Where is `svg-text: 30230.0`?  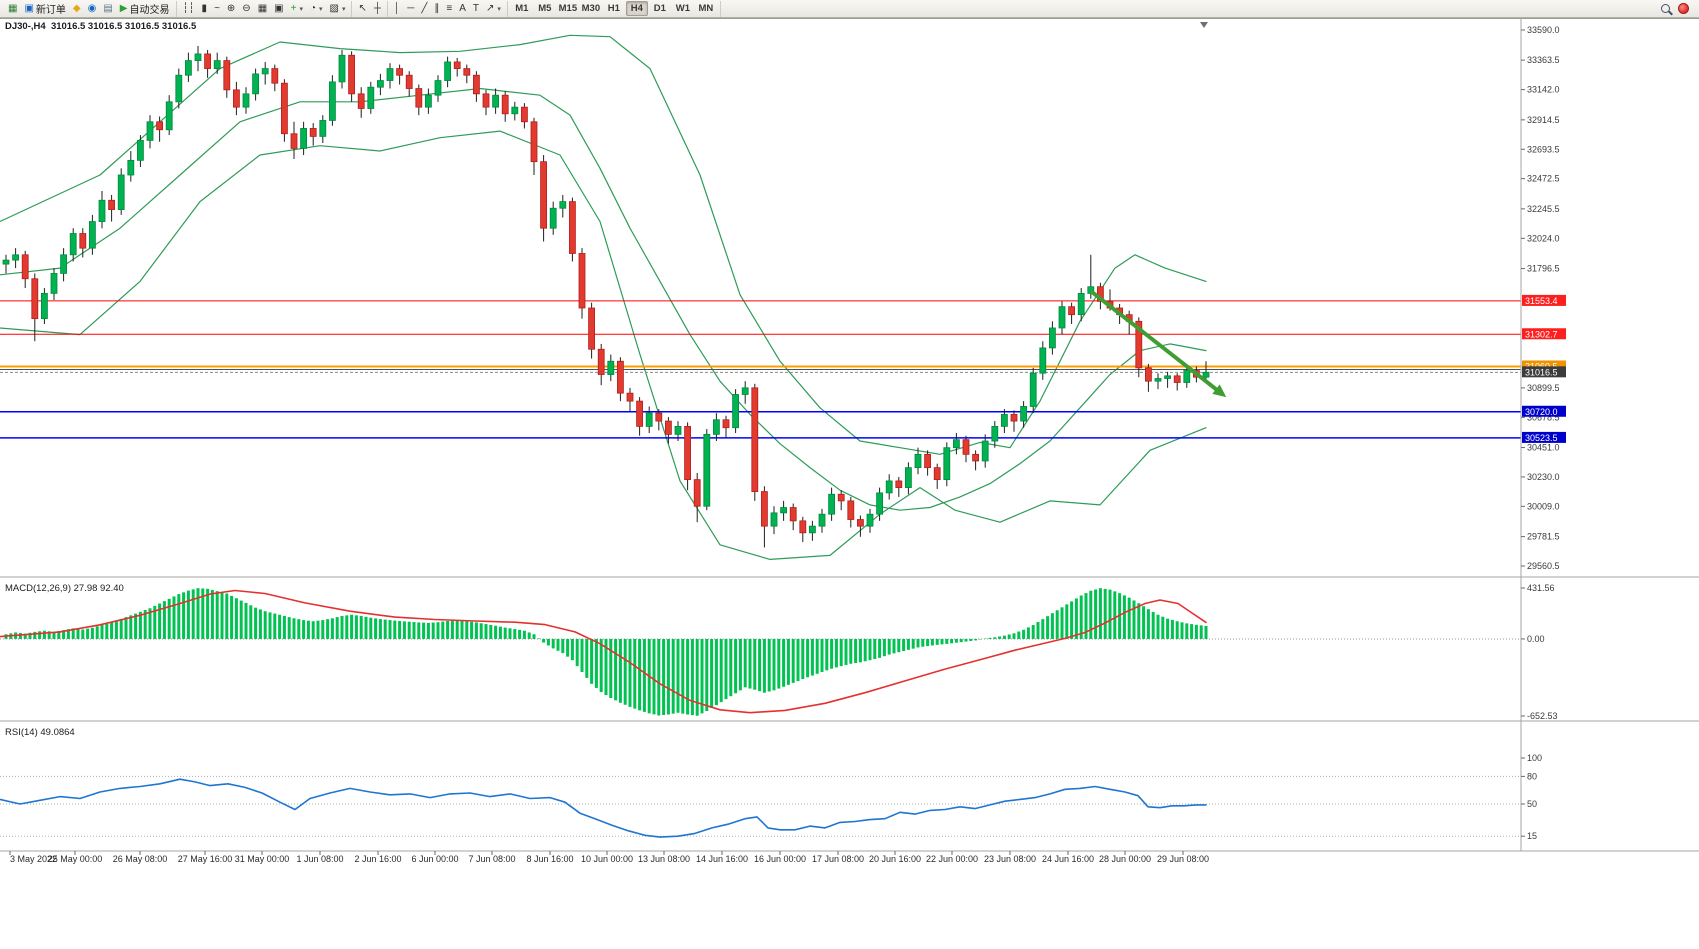
svg-text: 30230.0 is located at coordinates (1543, 477).